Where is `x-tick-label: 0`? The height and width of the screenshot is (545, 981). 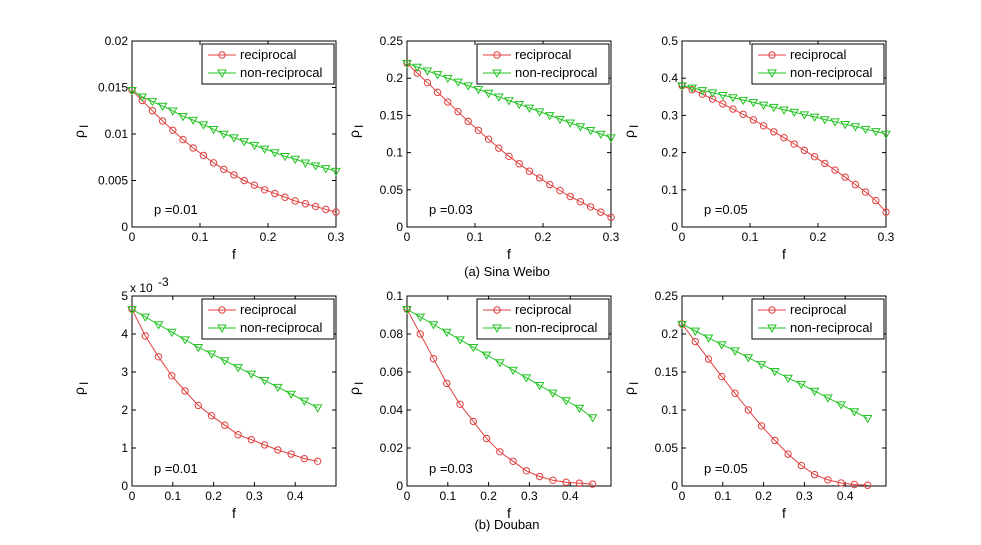 x-tick-label: 0 is located at coordinates (407, 237).